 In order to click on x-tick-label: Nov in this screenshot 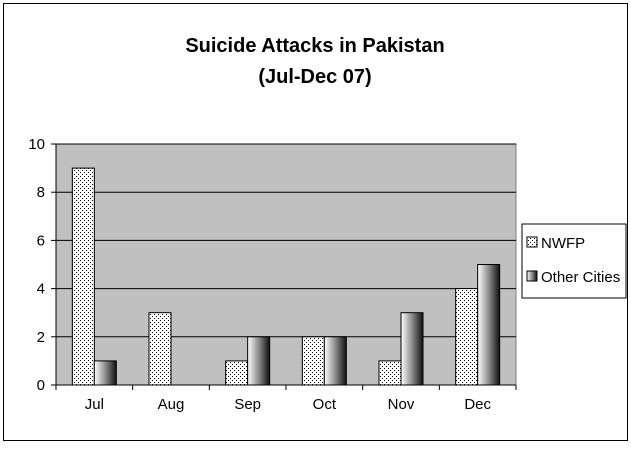, I will do `click(401, 404)`.